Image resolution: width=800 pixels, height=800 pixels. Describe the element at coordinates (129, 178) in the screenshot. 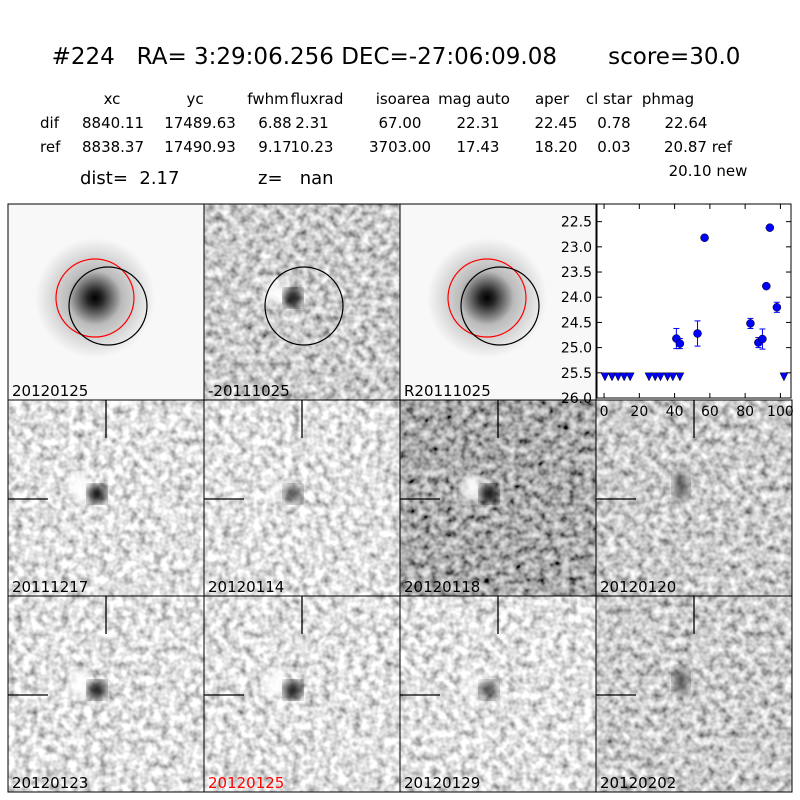

I see `dist: dist= 2.17` at that location.